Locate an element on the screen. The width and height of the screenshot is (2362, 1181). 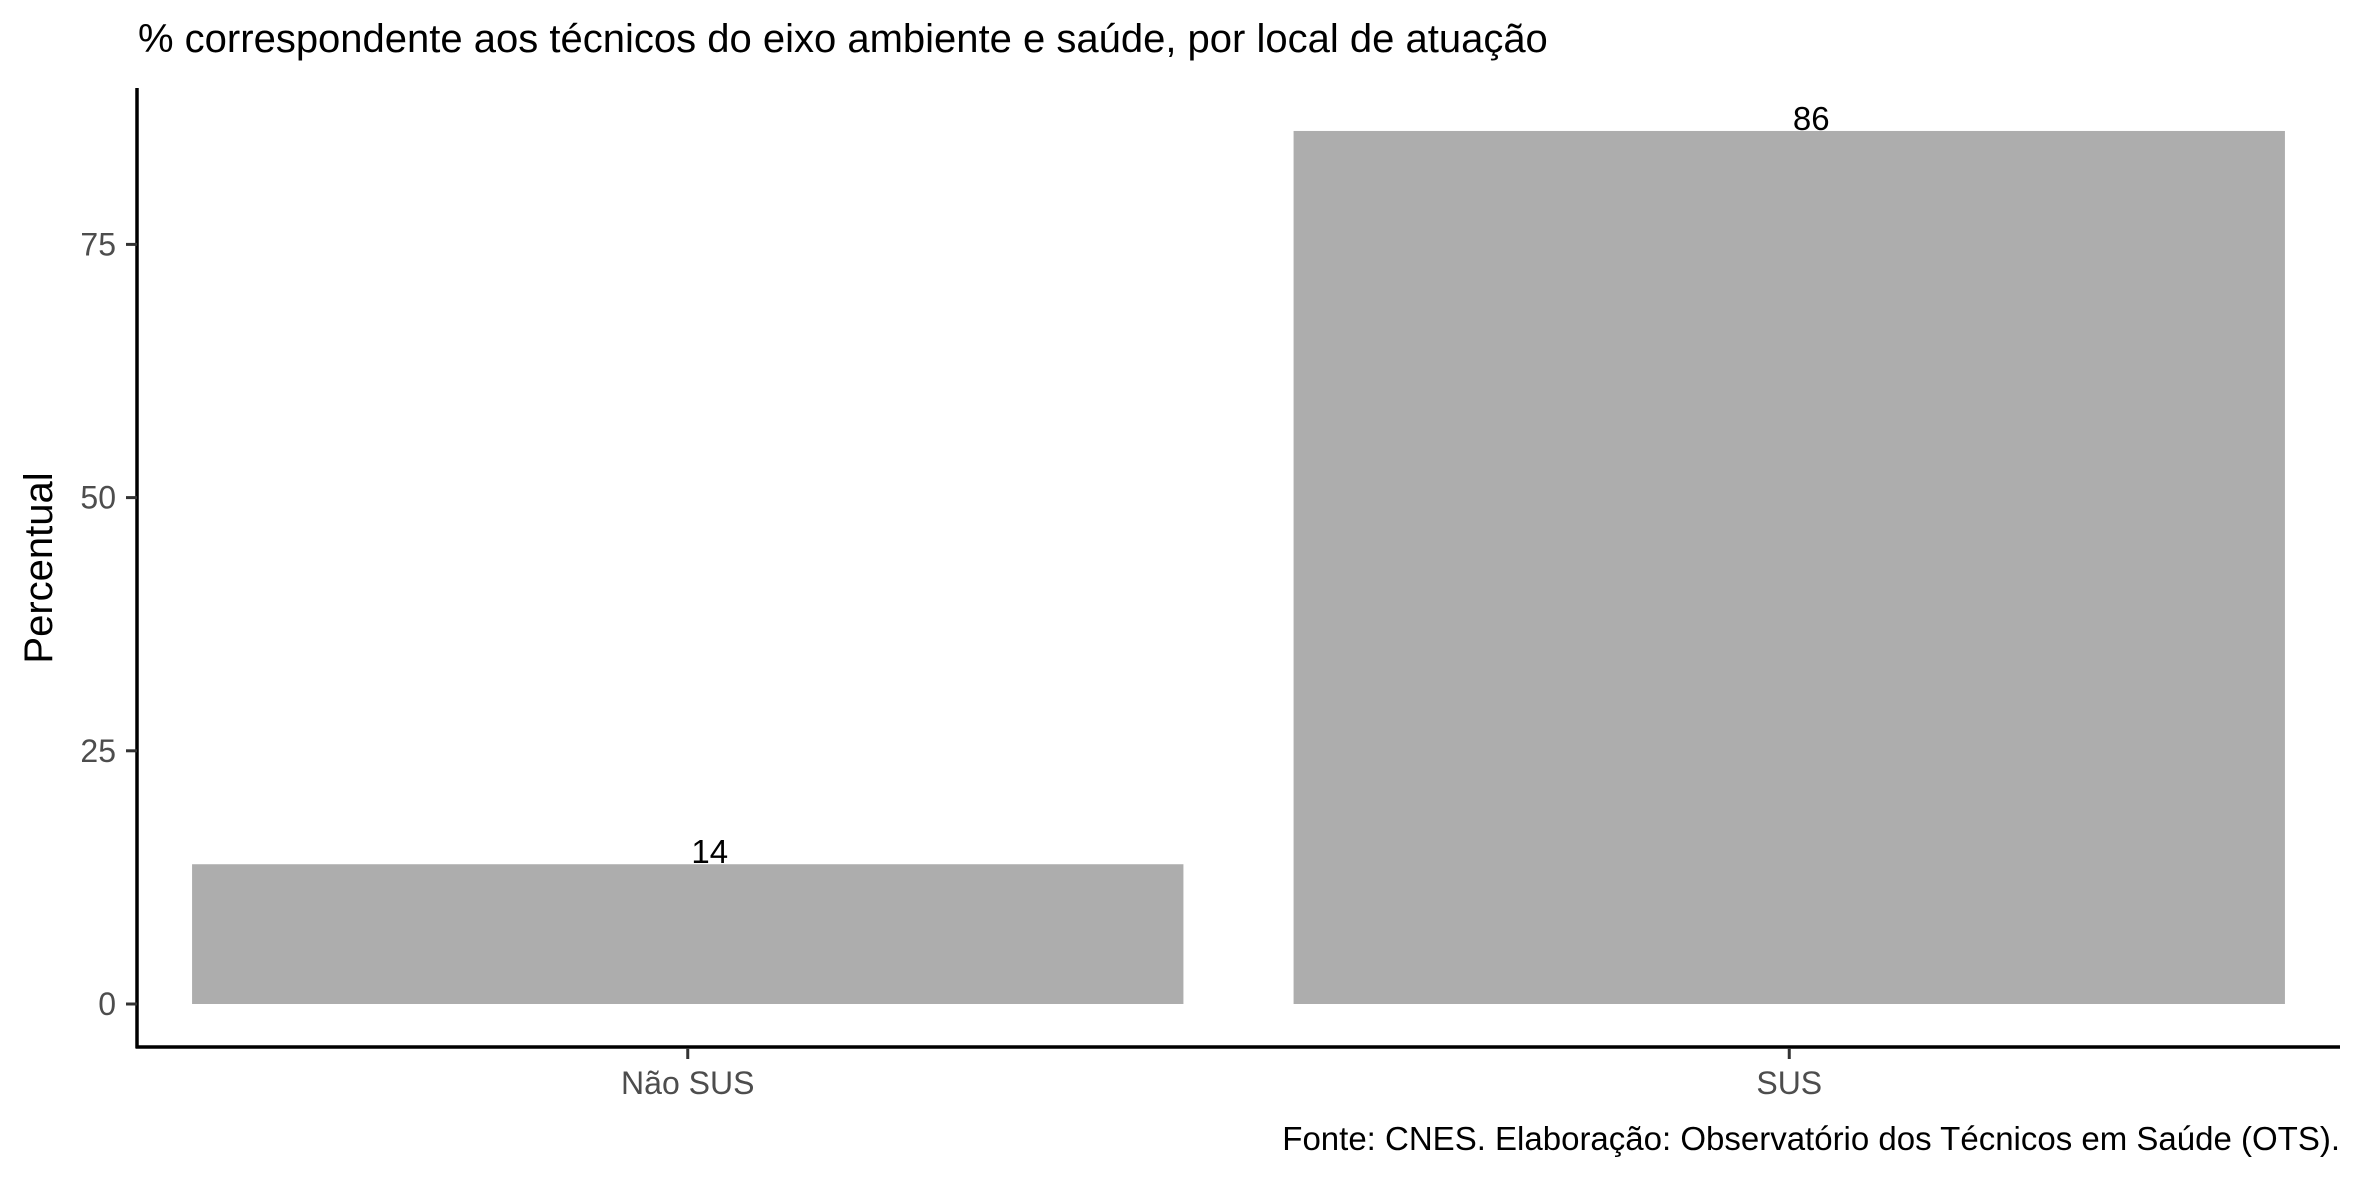
x-tick-label: SUS is located at coordinates (1789, 1083).